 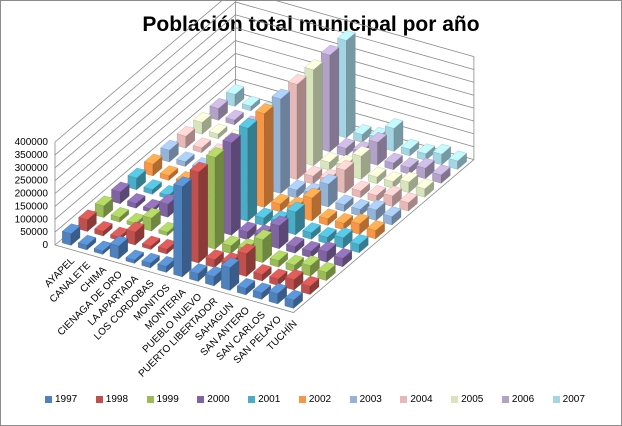 I want to click on chart-title: Población total municipal por año, so click(x=311, y=24).